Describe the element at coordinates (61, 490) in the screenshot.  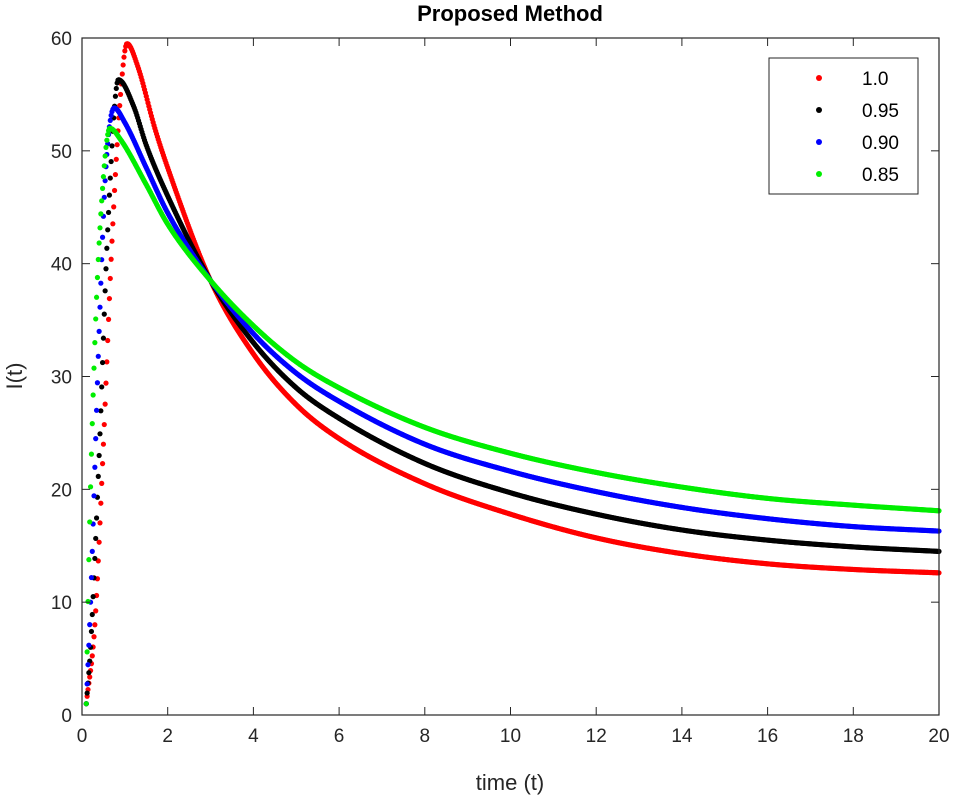
I see `y-tick-label: 20` at that location.